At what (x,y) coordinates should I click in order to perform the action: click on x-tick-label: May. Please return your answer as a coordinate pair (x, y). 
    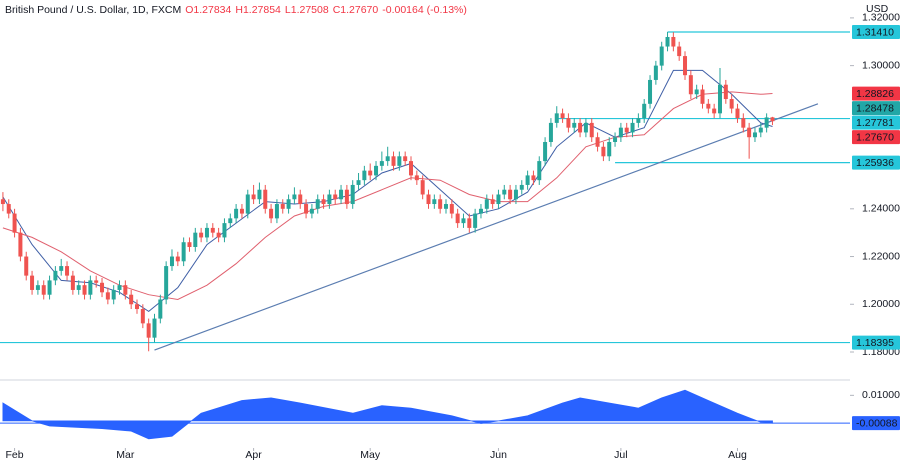
    Looking at the image, I should click on (370, 455).